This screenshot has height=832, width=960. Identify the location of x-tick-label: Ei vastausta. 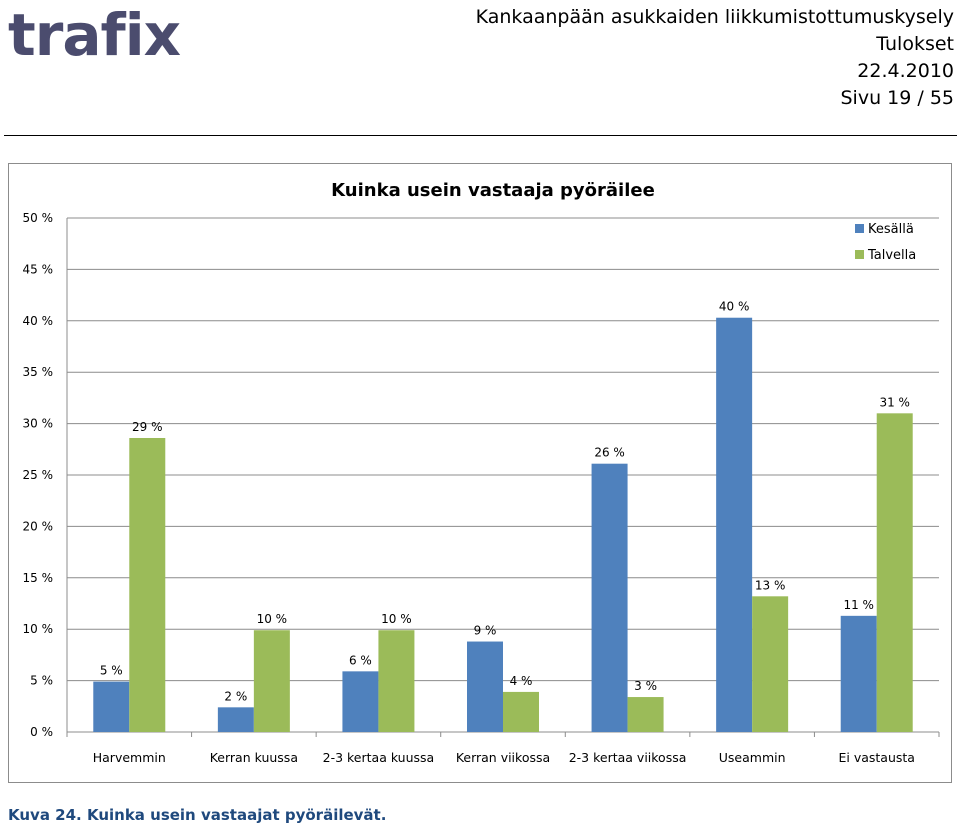
(876, 757).